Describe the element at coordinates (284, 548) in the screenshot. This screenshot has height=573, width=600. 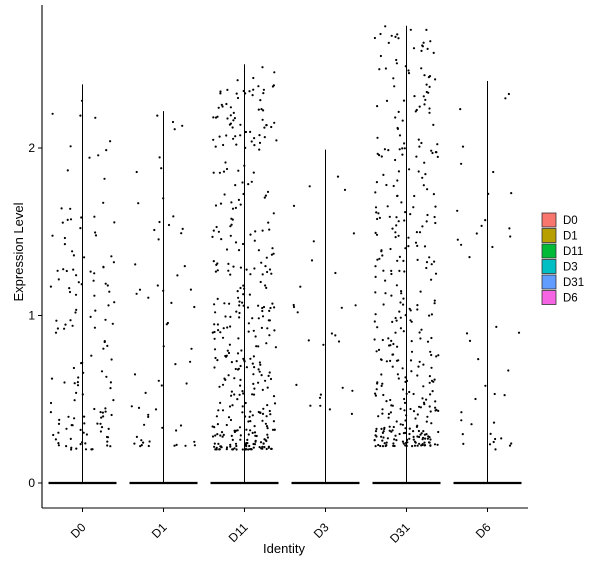
I see `x-axis-label: Identity` at that location.